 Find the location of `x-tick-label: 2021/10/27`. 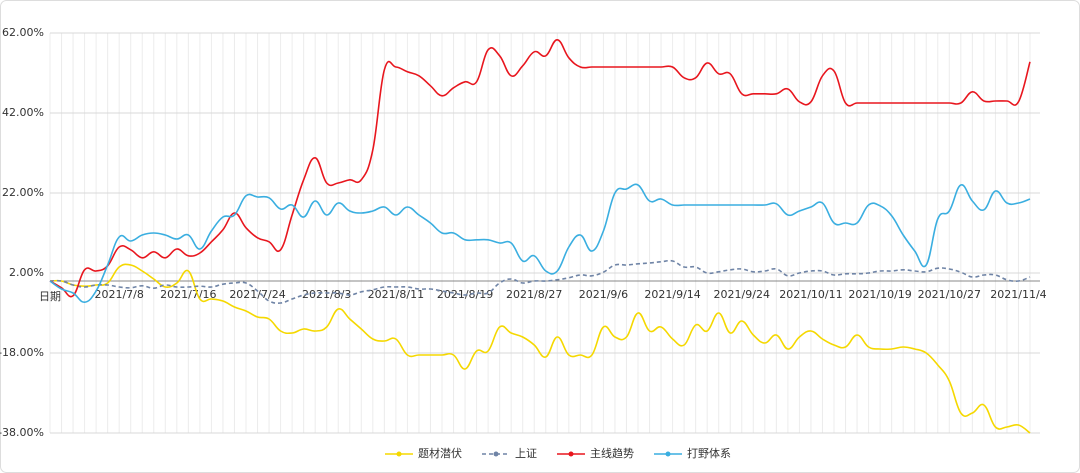

x-tick-label: 2021/10/27 is located at coordinates (949, 294).